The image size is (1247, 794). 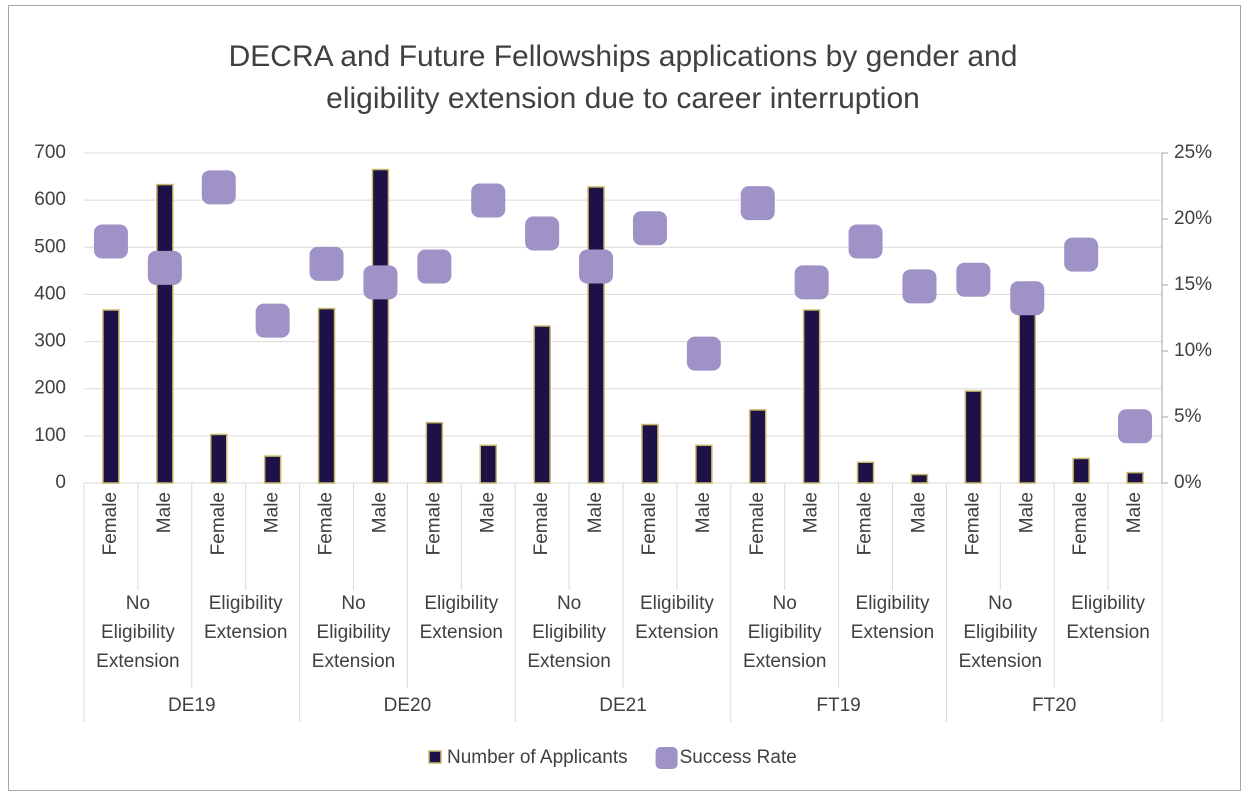 What do you see at coordinates (1193, 350) in the screenshot?
I see `y2-tick-label: 10%` at bounding box center [1193, 350].